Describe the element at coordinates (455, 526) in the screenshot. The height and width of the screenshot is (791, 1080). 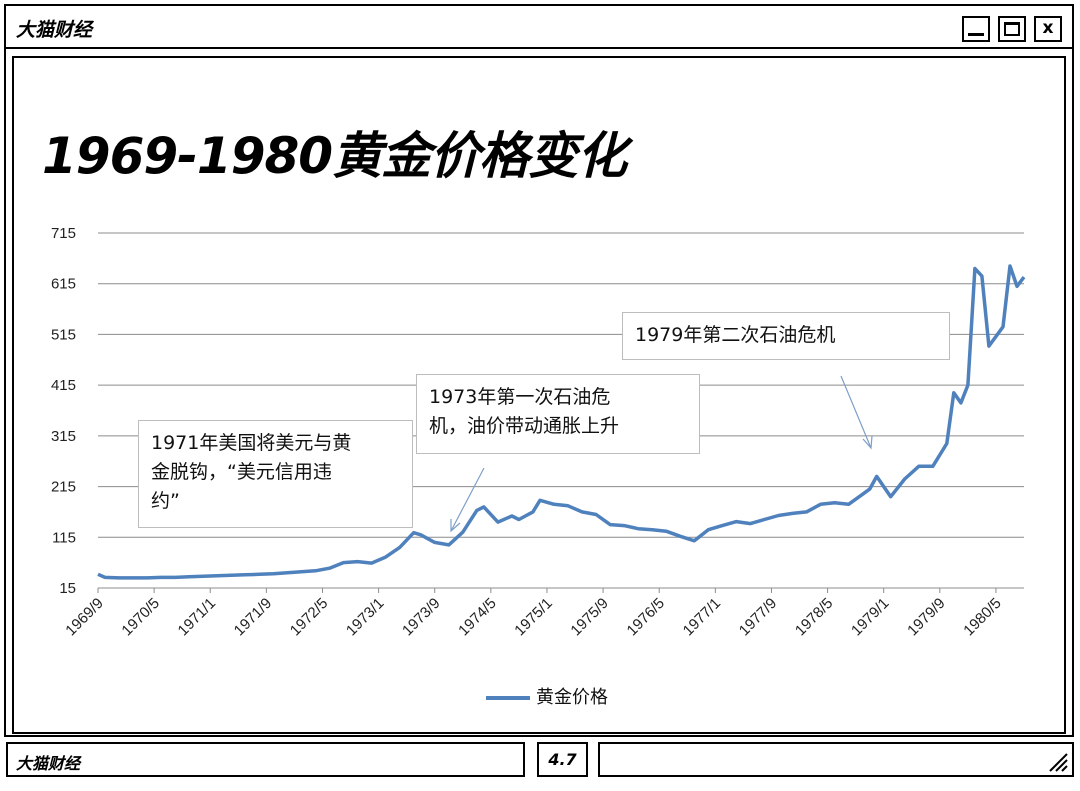
I see `arrowhead-1973` at that location.